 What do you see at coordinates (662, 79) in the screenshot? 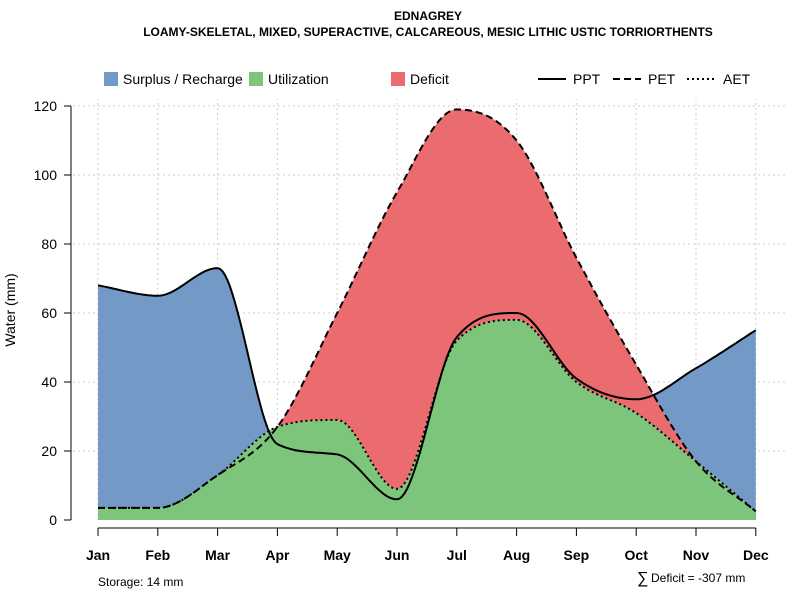
I see `legend-label-pet: PET` at bounding box center [662, 79].